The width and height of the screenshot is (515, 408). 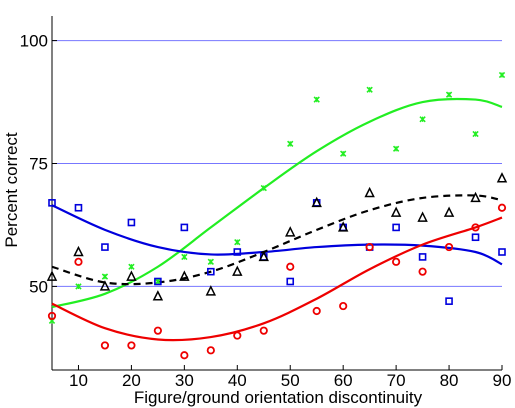 What do you see at coordinates (38, 164) in the screenshot?
I see `y-tick-label-75: 75` at bounding box center [38, 164].